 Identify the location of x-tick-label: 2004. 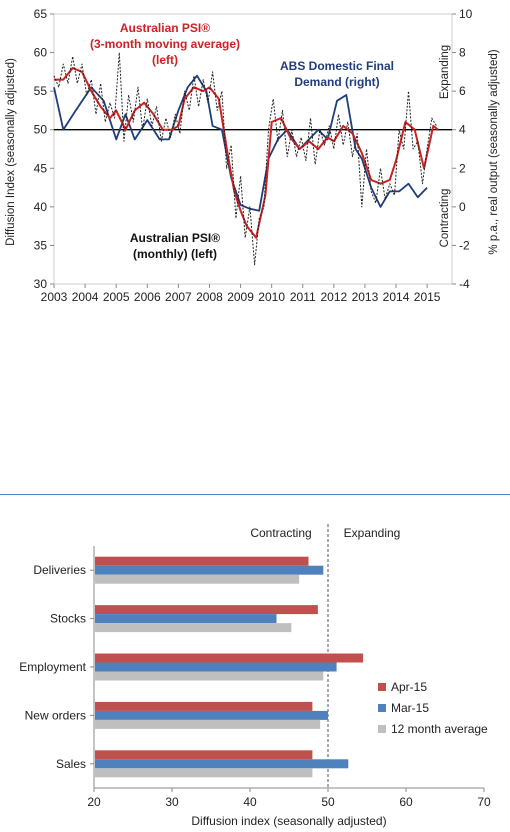
(85, 297).